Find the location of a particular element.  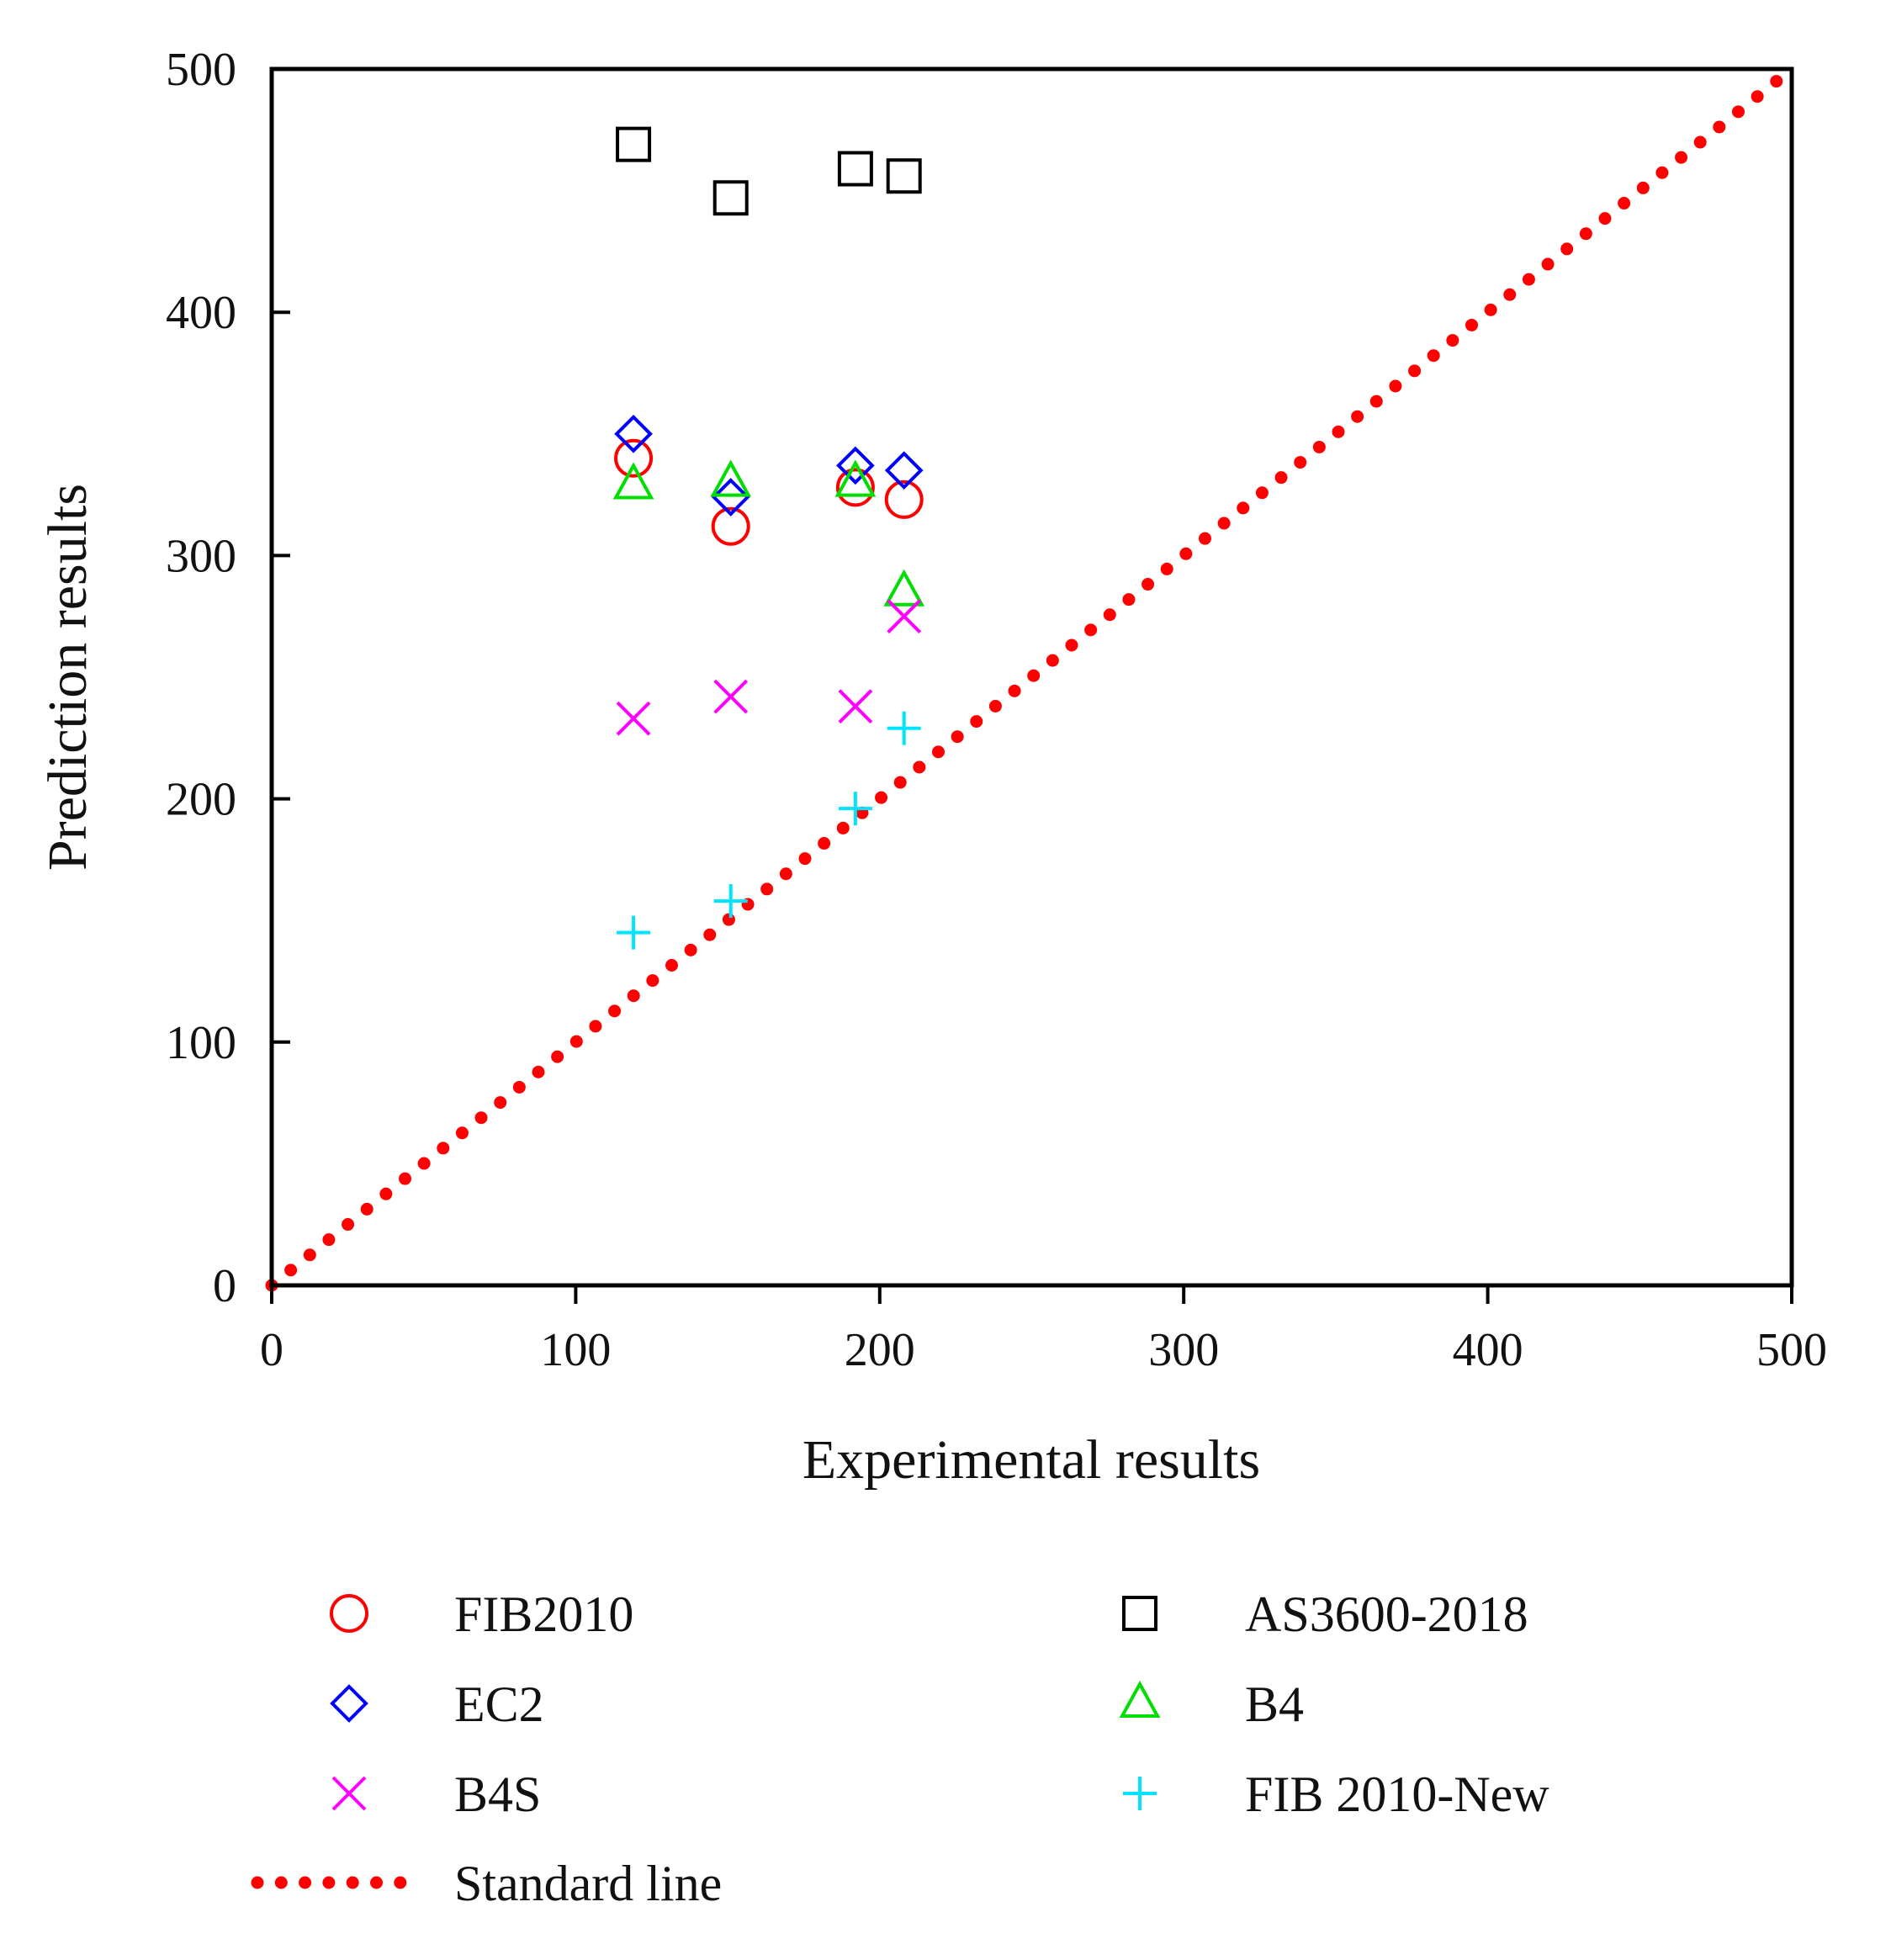

x-tick-label-0: 0 is located at coordinates (271, 1350).